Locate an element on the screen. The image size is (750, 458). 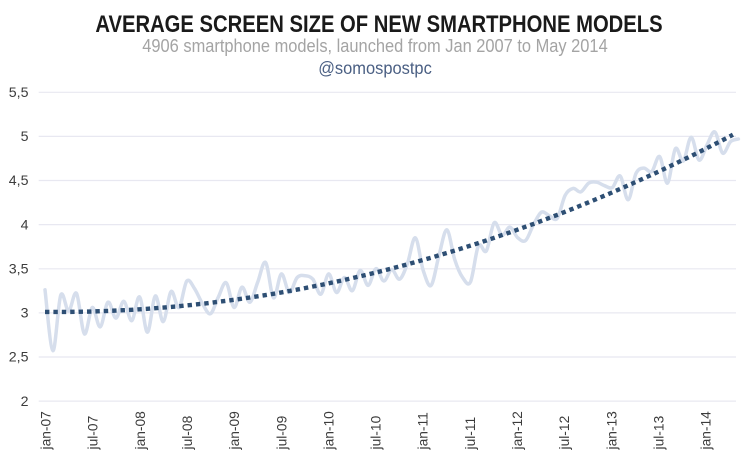
svg-text: jan-11 is located at coordinates (423, 431).